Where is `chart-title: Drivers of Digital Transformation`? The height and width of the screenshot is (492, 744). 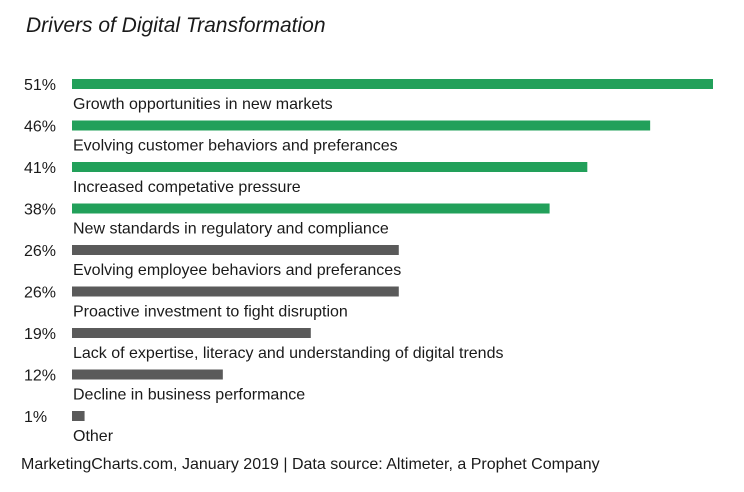
chart-title: Drivers of Digital Transformation is located at coordinates (176, 25).